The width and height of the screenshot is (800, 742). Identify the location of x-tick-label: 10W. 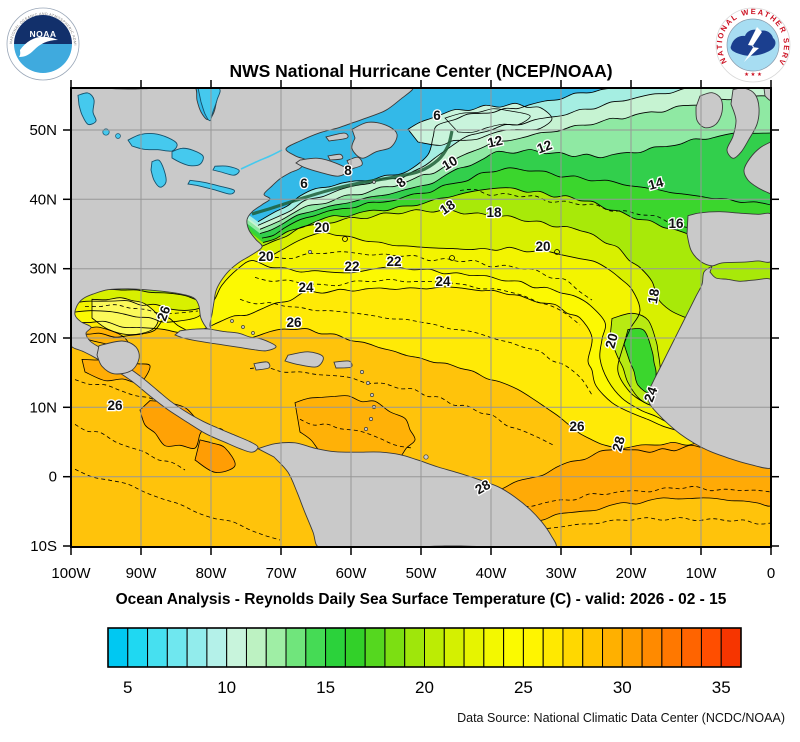
(702, 573).